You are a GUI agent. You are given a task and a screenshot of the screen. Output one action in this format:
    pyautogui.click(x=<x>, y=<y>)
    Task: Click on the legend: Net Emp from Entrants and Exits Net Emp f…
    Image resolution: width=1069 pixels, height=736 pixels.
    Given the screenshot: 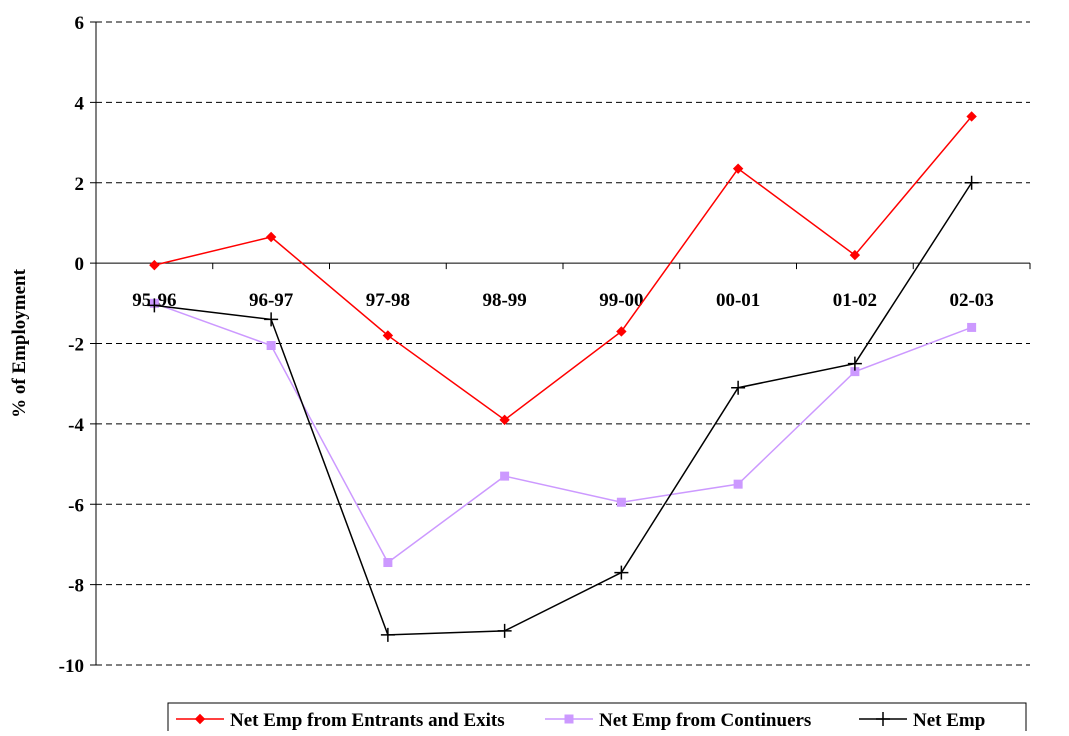 What is the action you would take?
    pyautogui.click(x=597, y=719)
    